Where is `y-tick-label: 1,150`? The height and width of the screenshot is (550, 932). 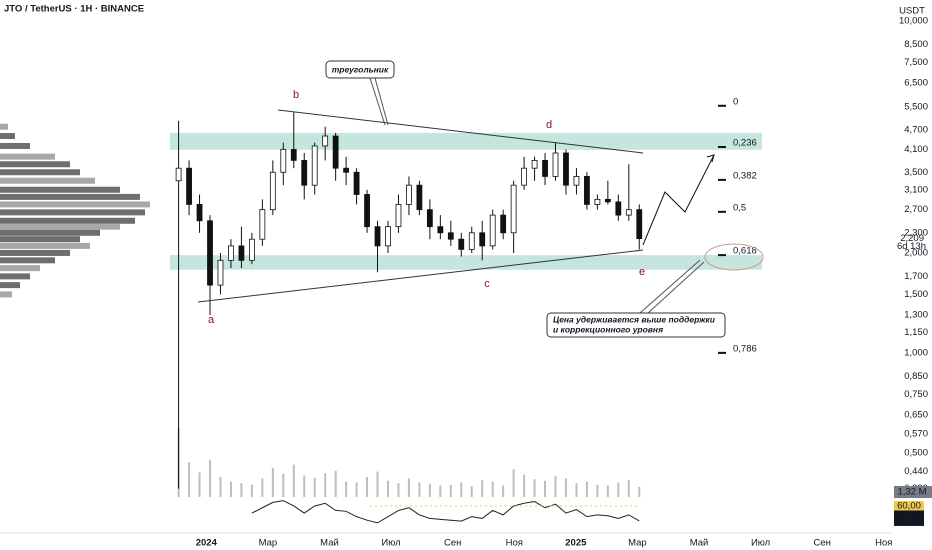
y-tick-label: 1,150 is located at coordinates (916, 332).